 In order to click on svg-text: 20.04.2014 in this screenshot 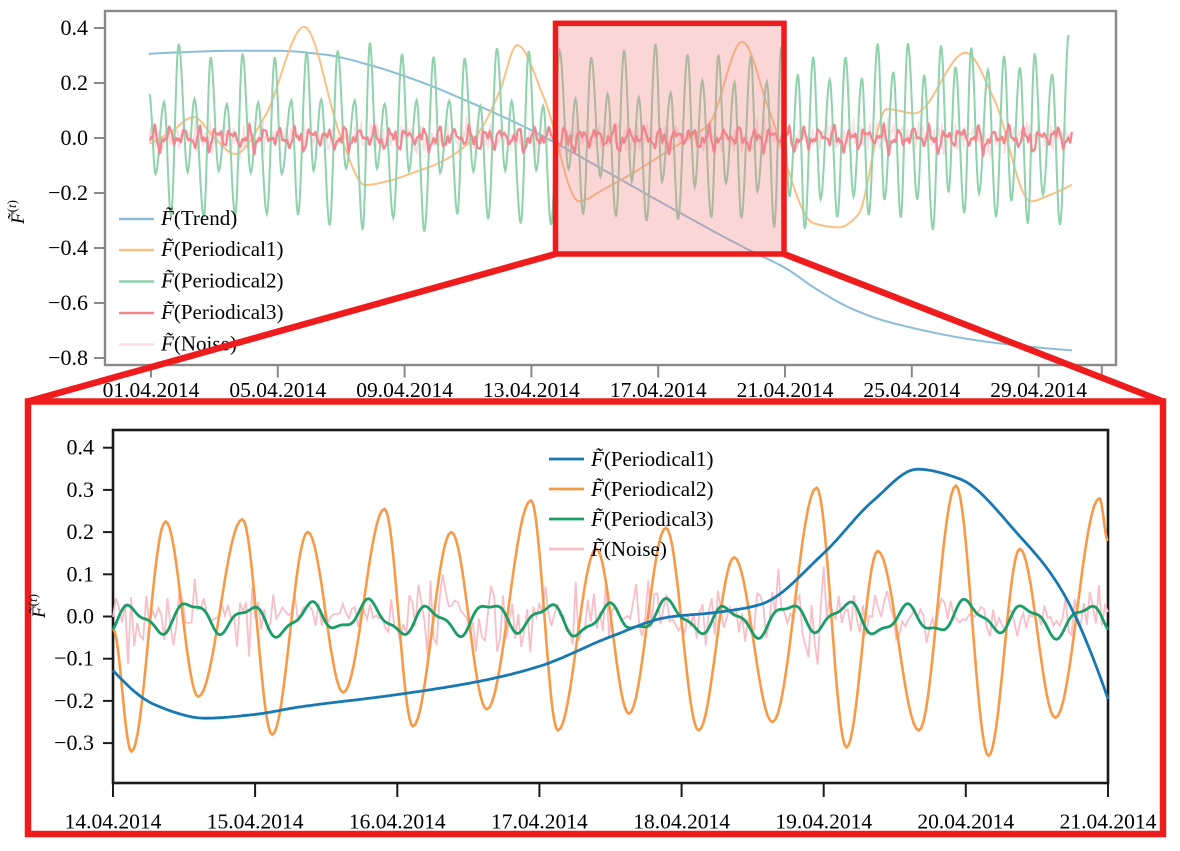, I will do `click(965, 822)`.